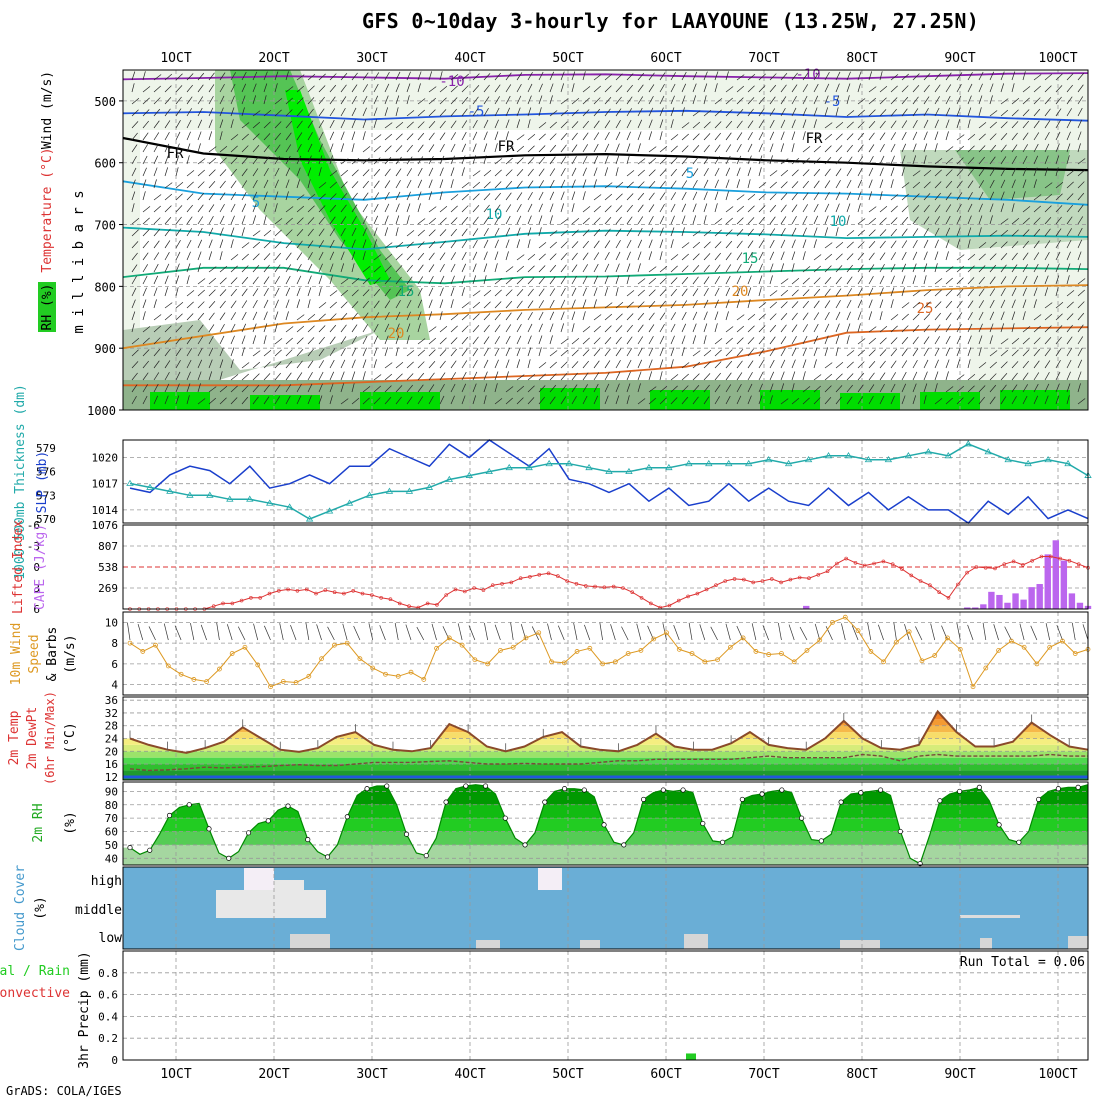 Image resolution: width=1100 pixels, height=1100 pixels. I want to click on x-tick-label: 8OCT, so click(861, 1074).